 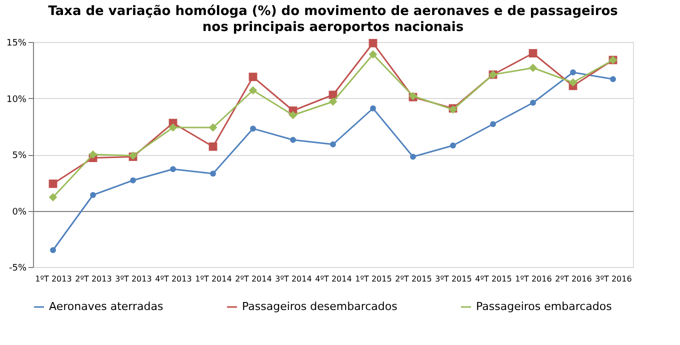 I want to click on chart-title: Taxa de variação homóloga (%) do movimento de aeronaves e de passageiros, so click(x=333, y=11).